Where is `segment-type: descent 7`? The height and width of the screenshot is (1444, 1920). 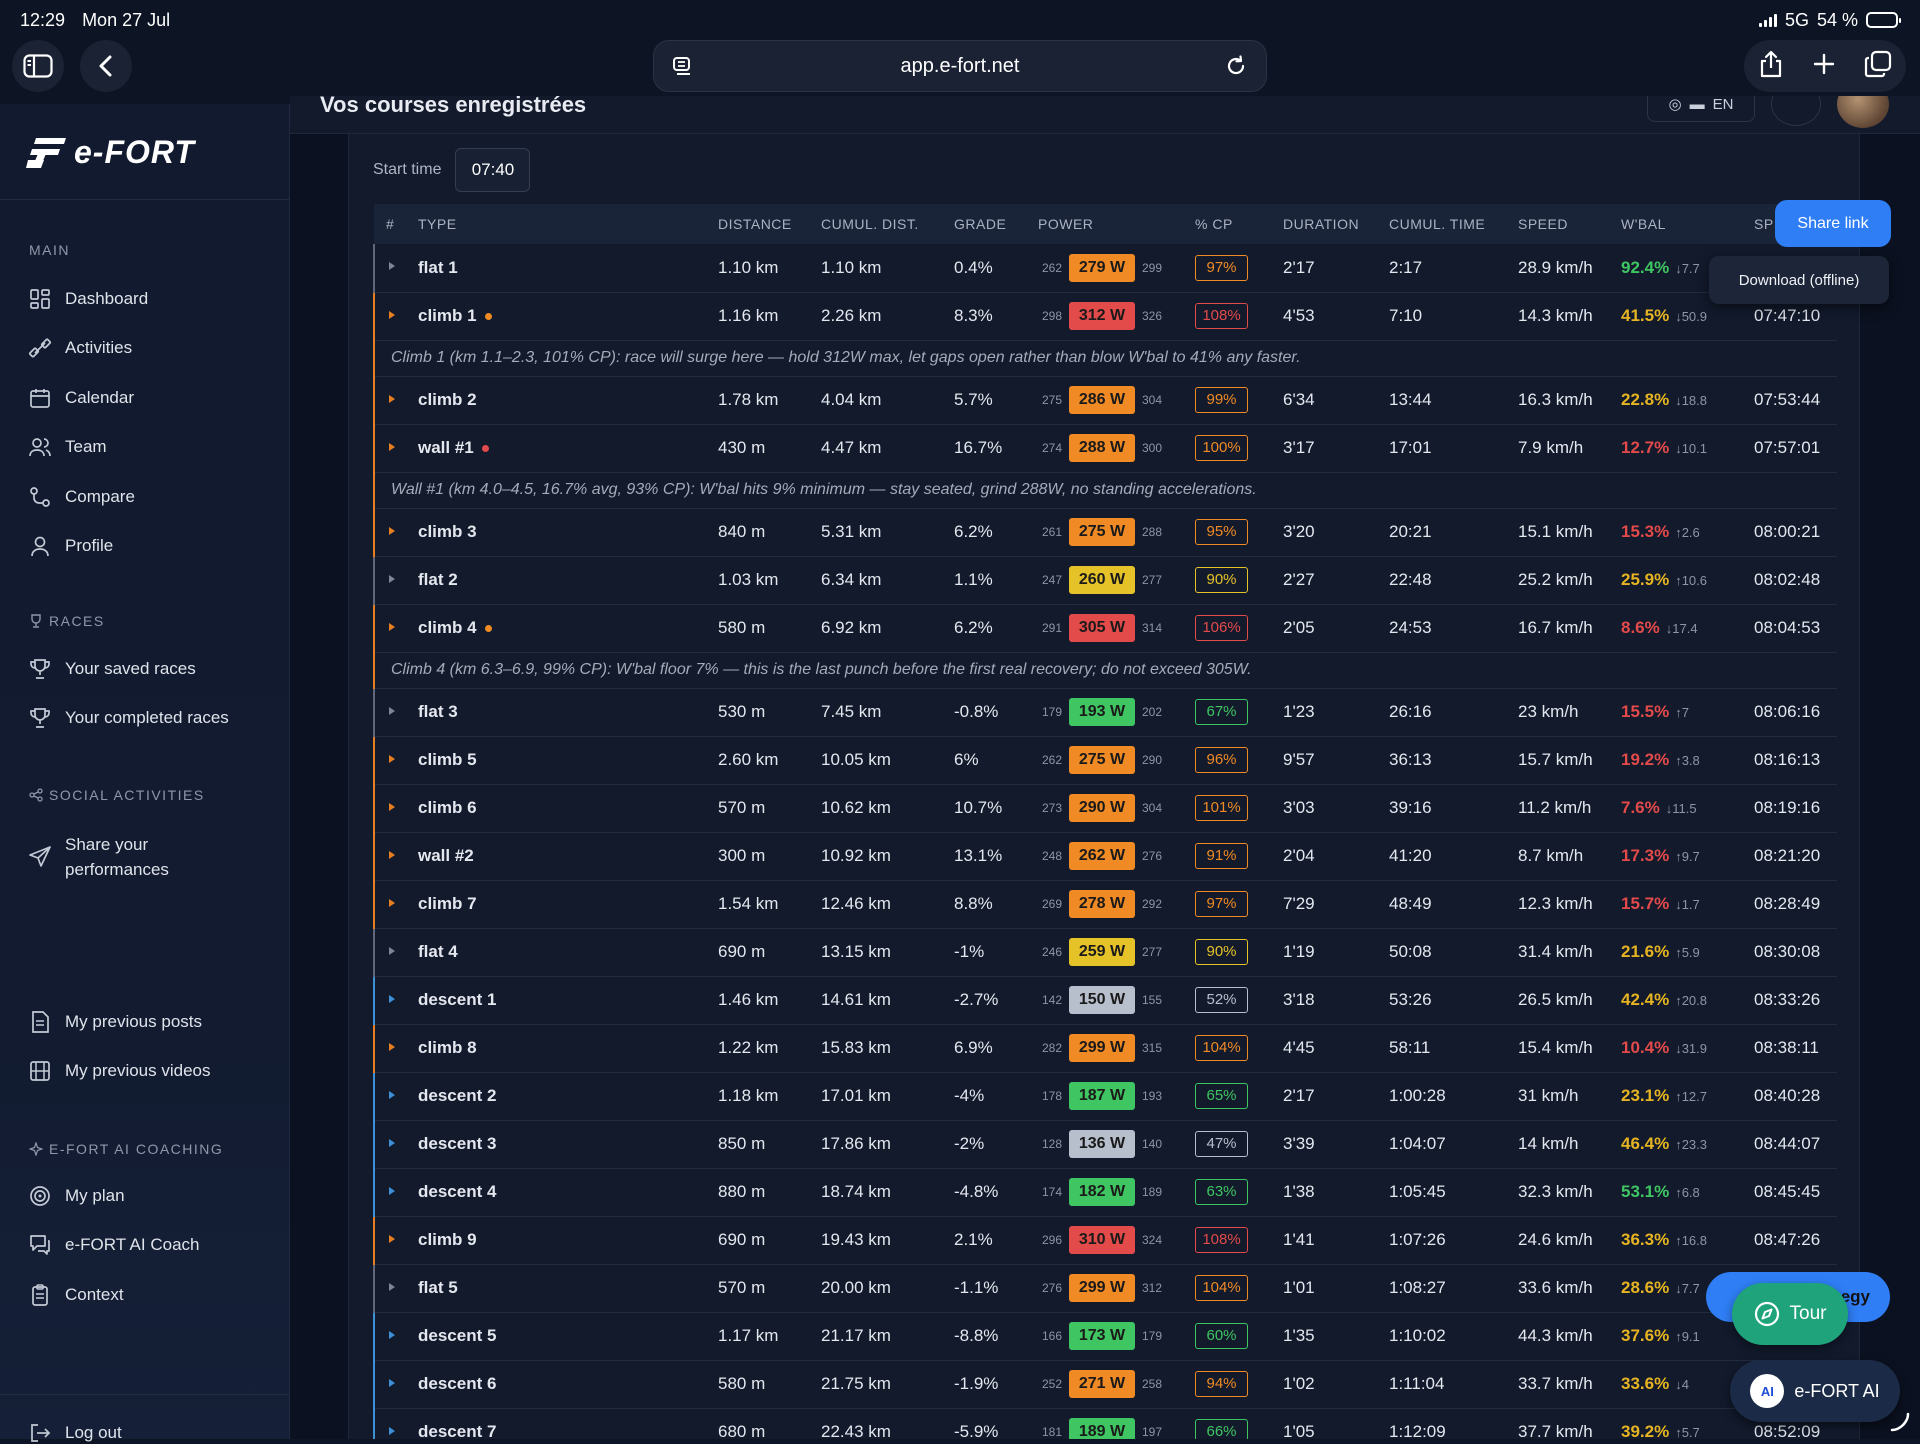
segment-type: descent 7 is located at coordinates (568, 1423).